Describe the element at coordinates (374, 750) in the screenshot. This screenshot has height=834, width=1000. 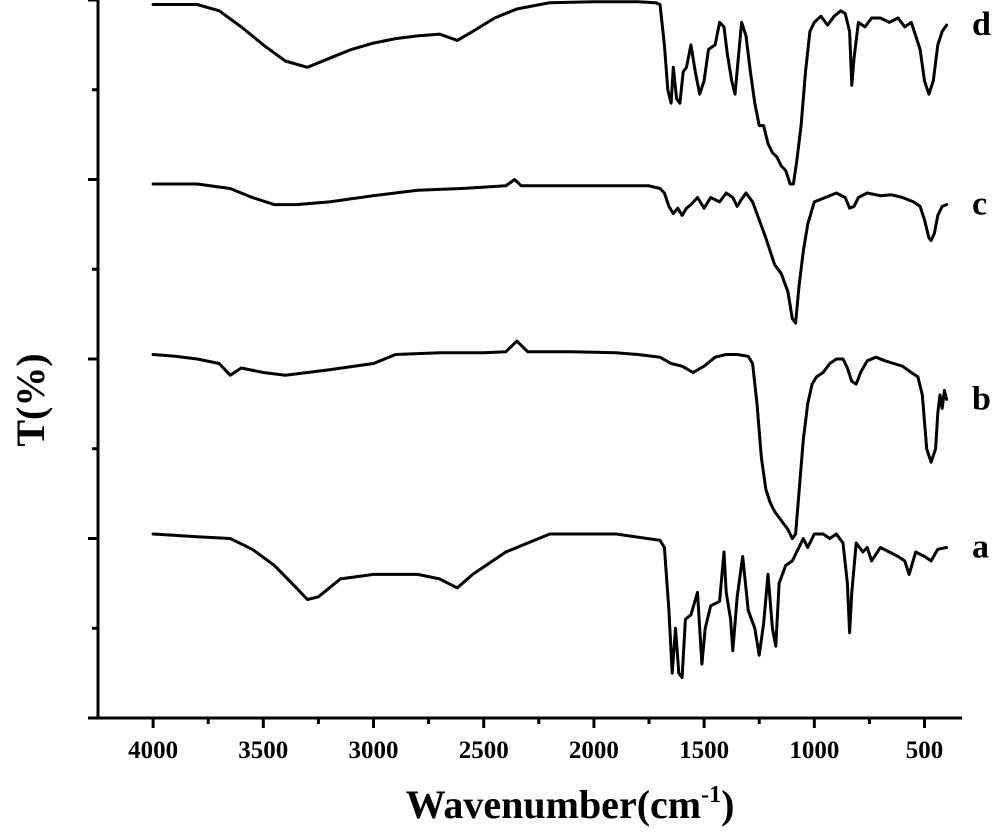
I see `x-tick-label-3000: 3000` at that location.